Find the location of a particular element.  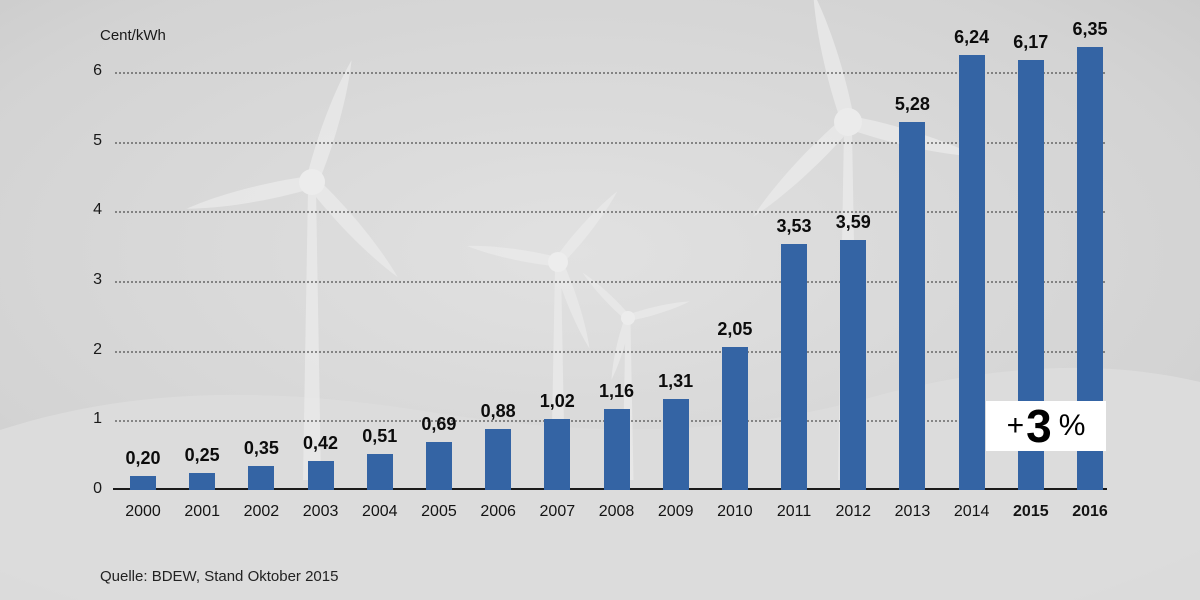

y-tick-2: 2 is located at coordinates (97, 349).